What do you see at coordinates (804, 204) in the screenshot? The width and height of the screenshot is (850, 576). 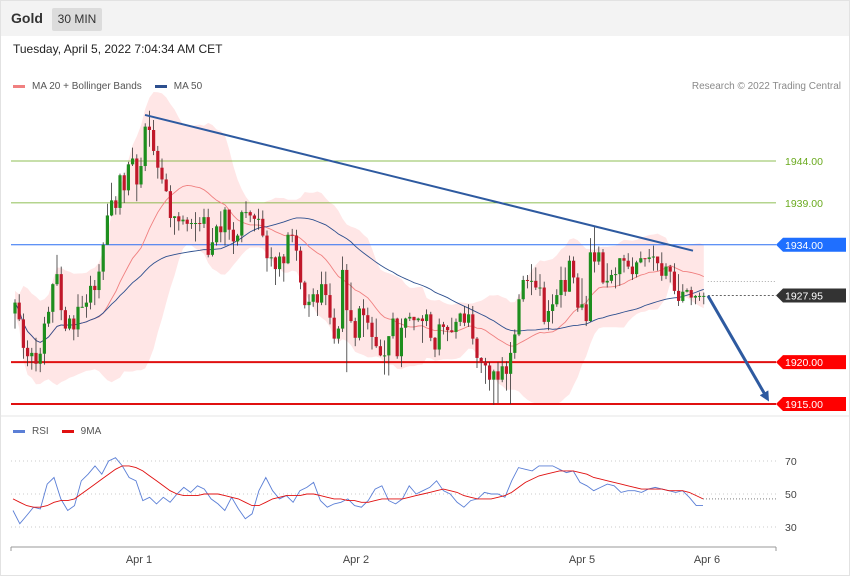 I see `level-label-1939.00: 1939.00` at bounding box center [804, 204].